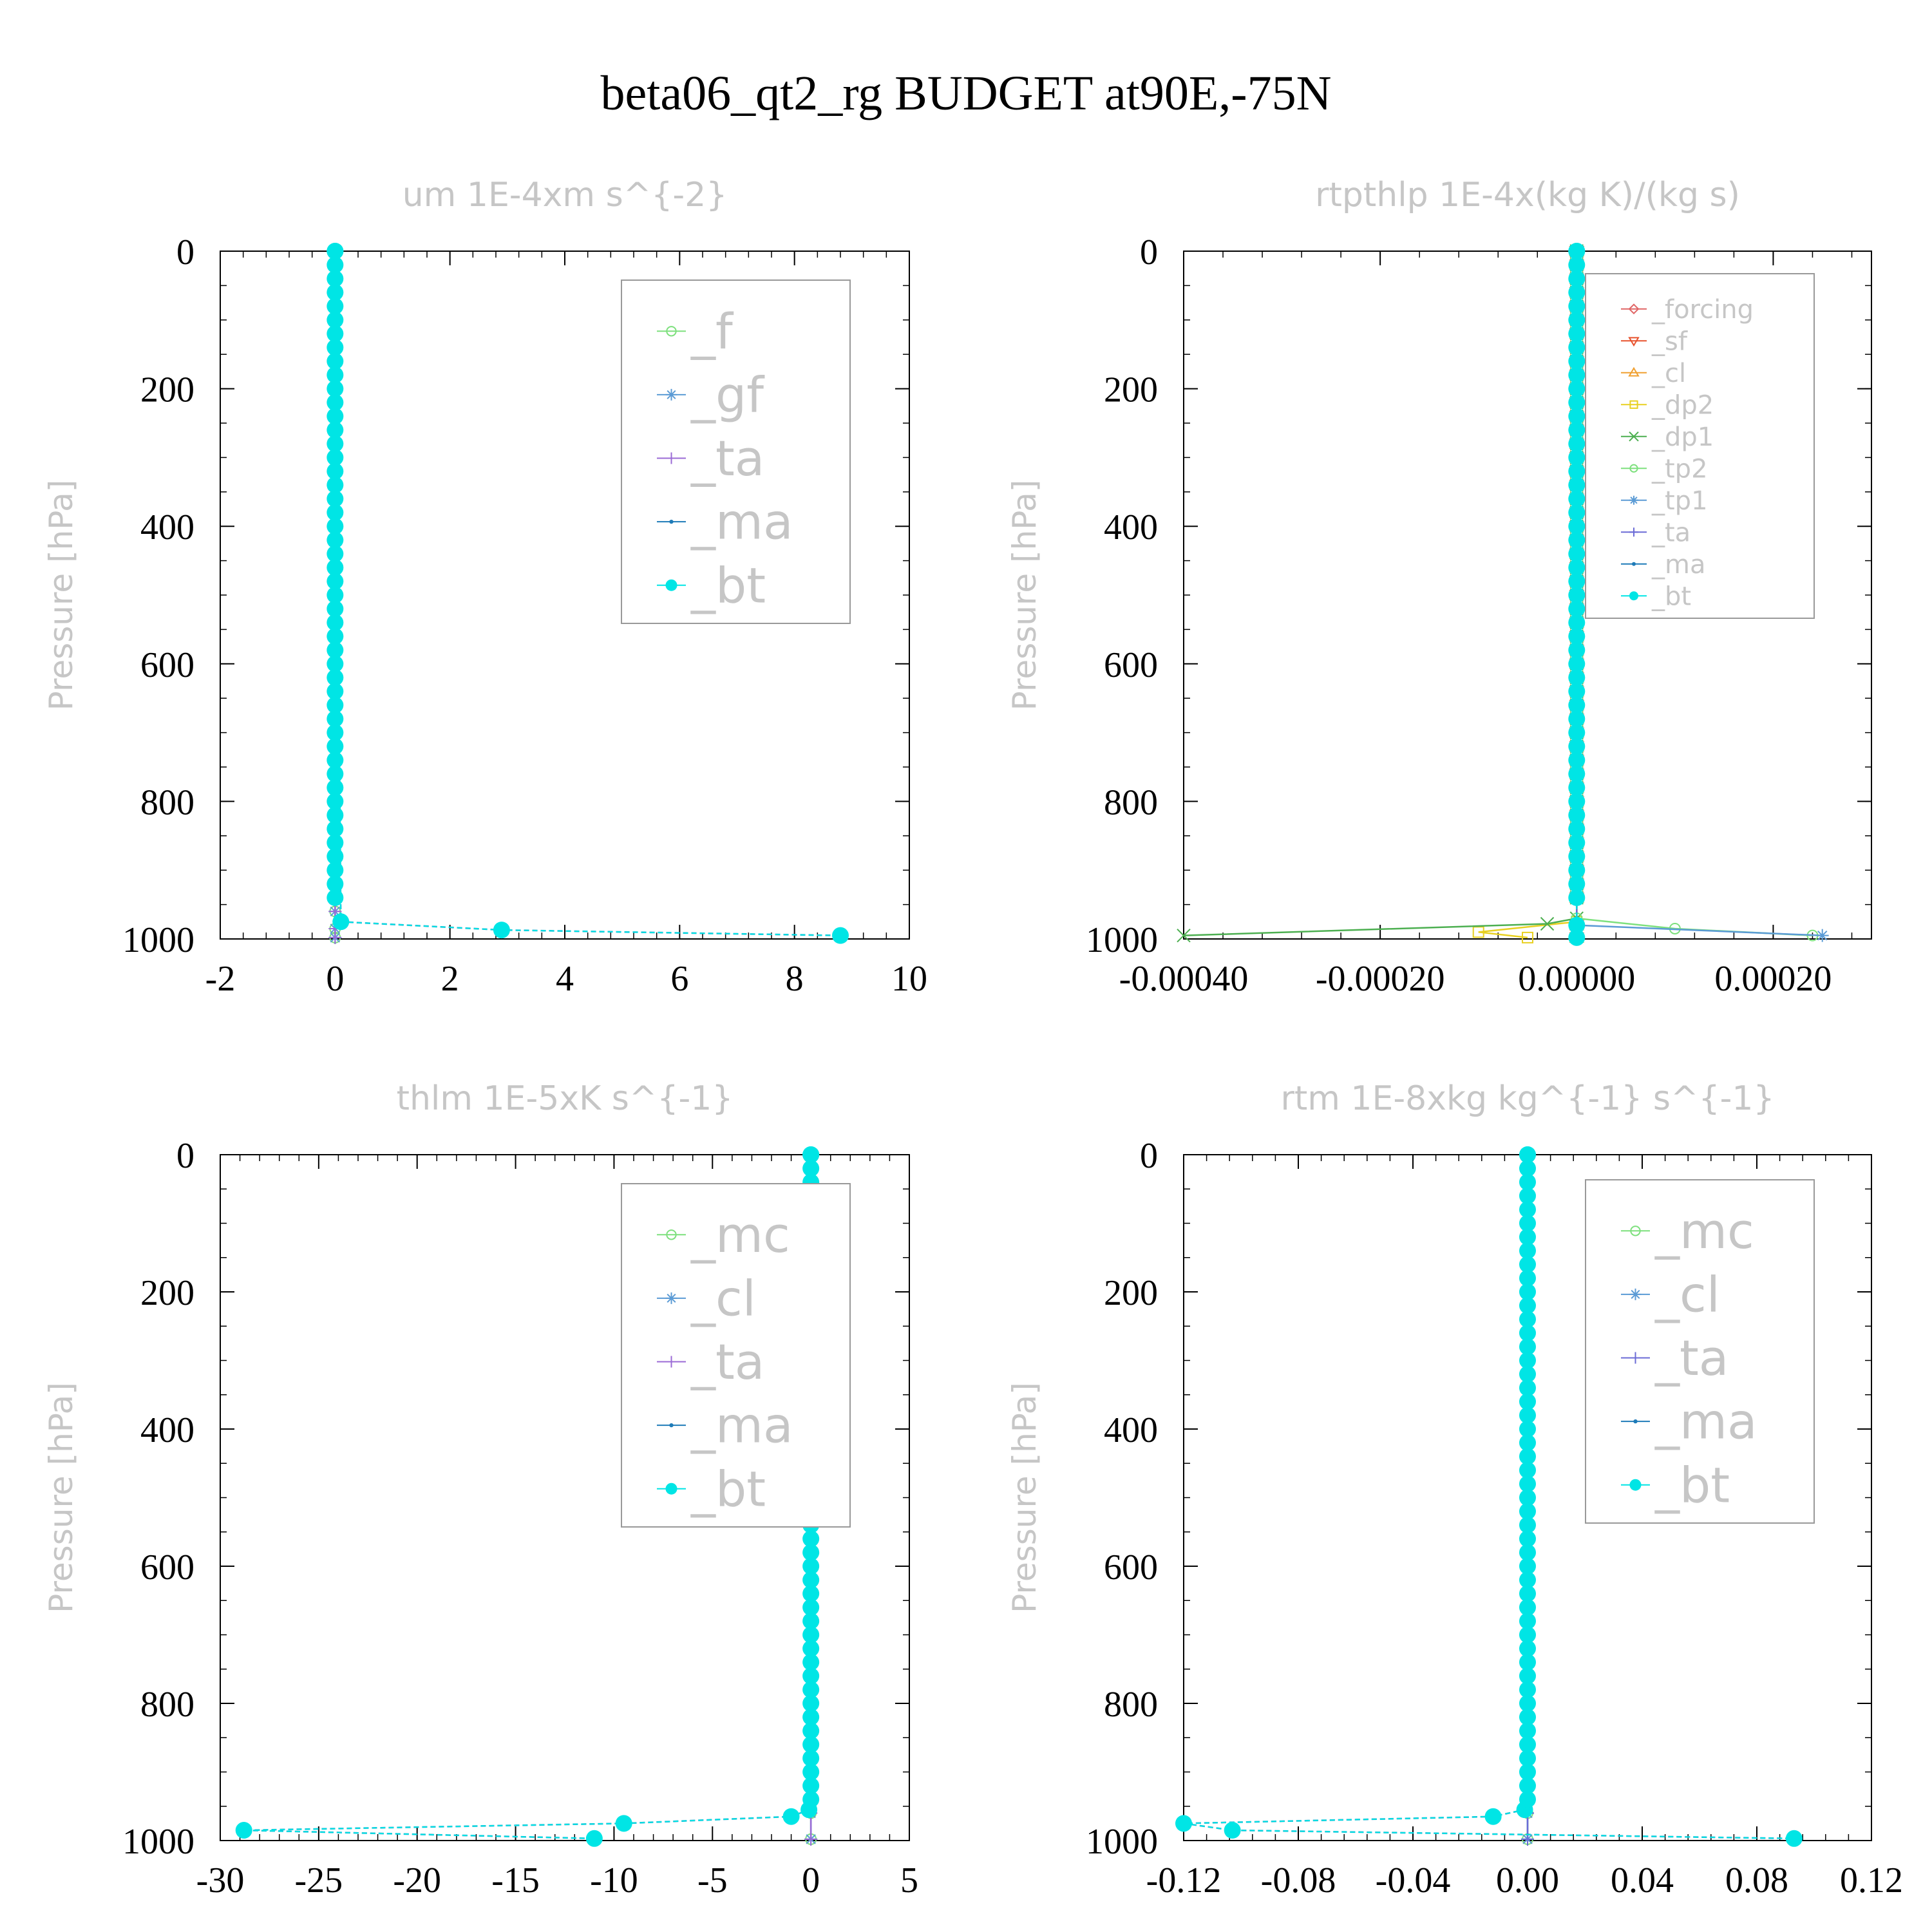 The image size is (1932, 1932). I want to click on legend: _forcing_sf _cl_dp2_dp1_tp2_tp1_ta _ma_bt, so click(1700, 446).